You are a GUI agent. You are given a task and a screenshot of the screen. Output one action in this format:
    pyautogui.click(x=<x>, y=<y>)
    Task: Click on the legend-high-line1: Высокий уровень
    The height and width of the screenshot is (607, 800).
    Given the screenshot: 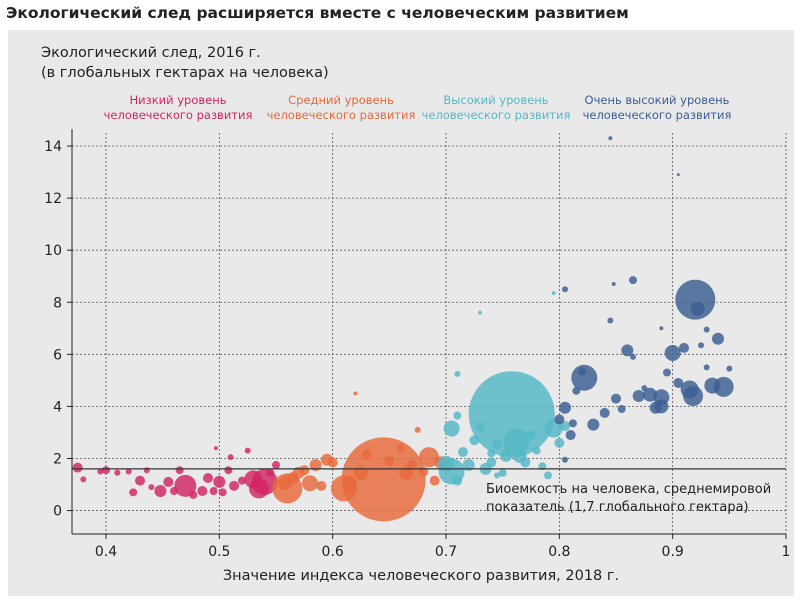 What is the action you would take?
    pyautogui.click(x=495, y=100)
    